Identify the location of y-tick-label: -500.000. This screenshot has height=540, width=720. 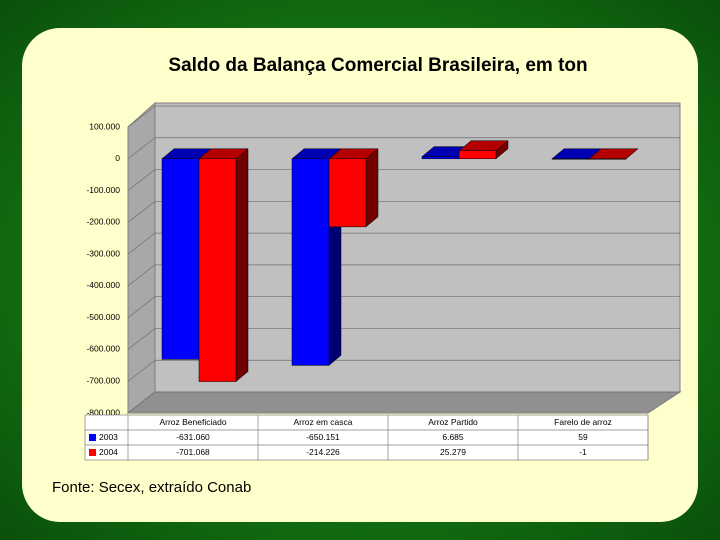
(103, 317).